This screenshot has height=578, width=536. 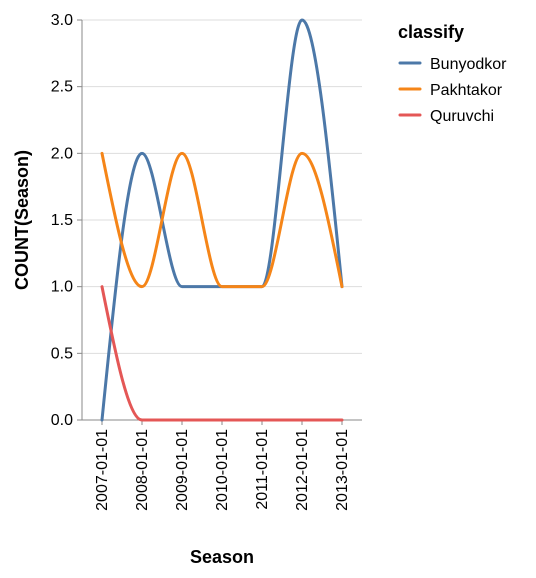 What do you see at coordinates (302, 470) in the screenshot?
I see `x-tick-label: 2012-01-01` at bounding box center [302, 470].